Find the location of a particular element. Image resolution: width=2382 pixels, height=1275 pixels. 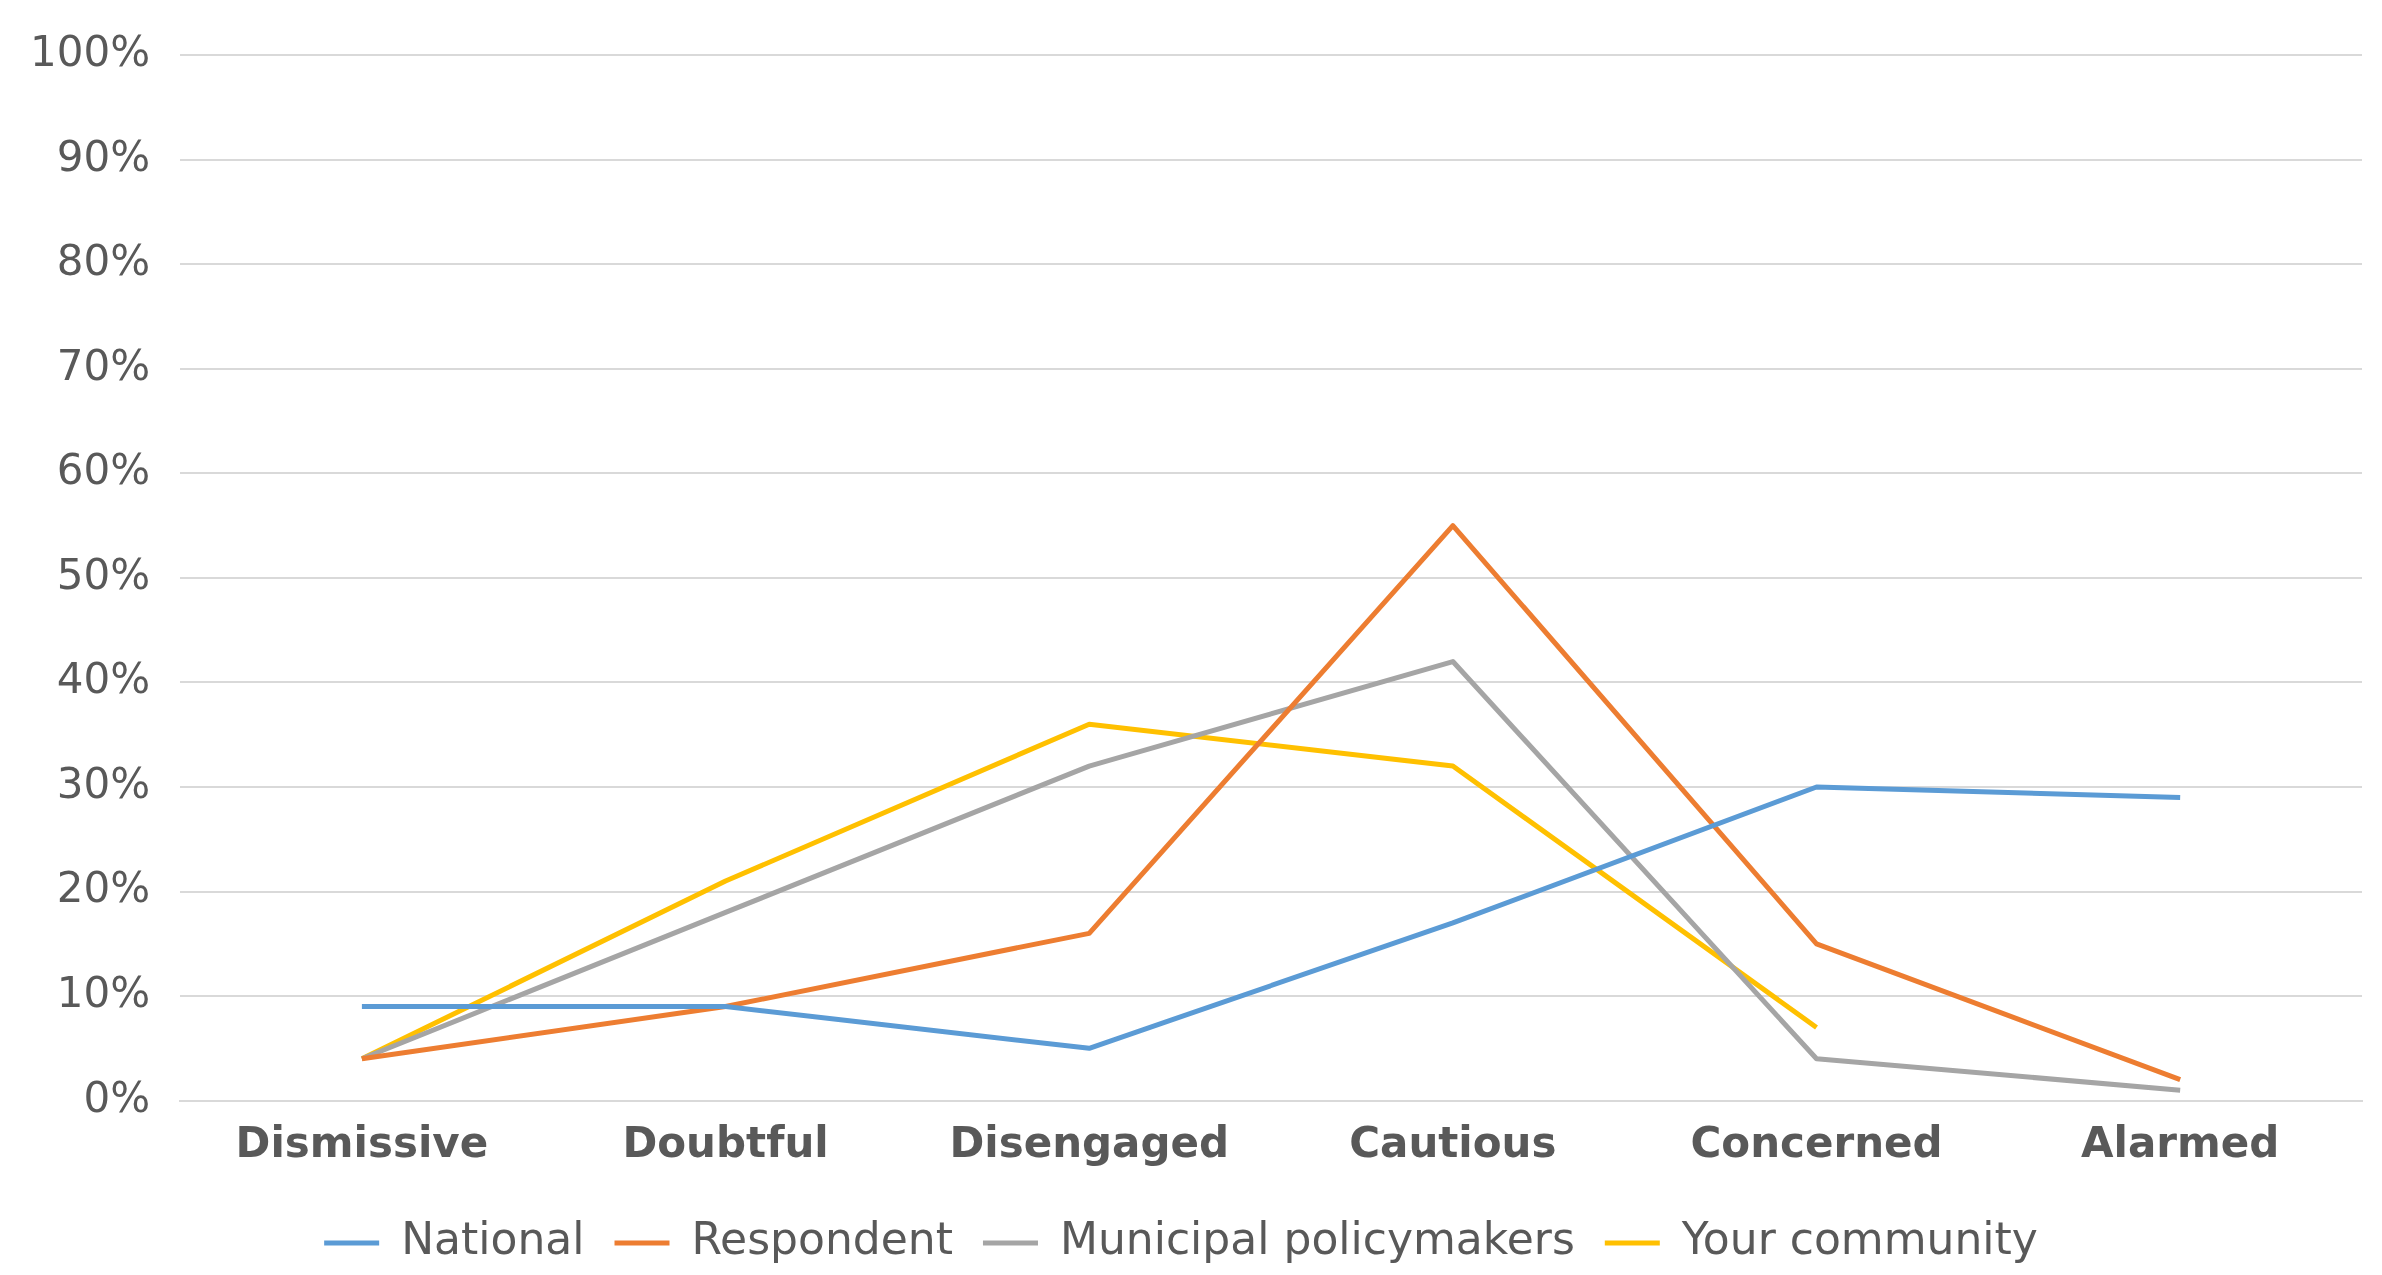

x-tick-label: Alarmed is located at coordinates (2180, 1142).